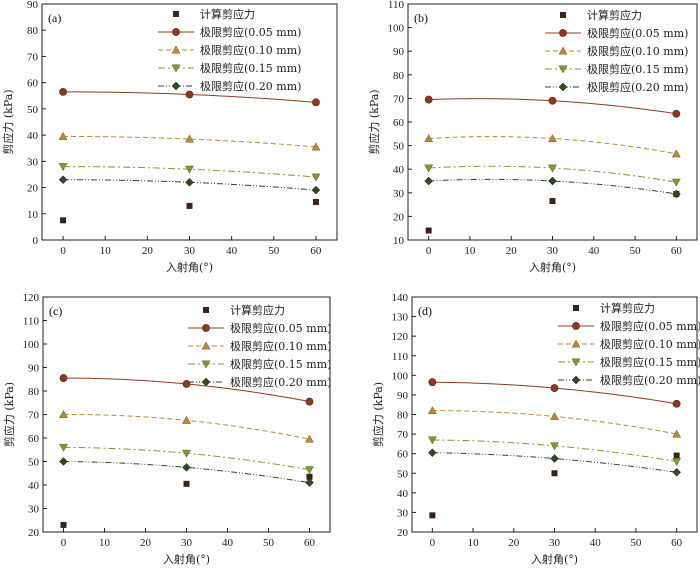 The width and height of the screenshot is (700, 570). What do you see at coordinates (421, 18) in the screenshot?
I see `panel-label: (b)` at bounding box center [421, 18].